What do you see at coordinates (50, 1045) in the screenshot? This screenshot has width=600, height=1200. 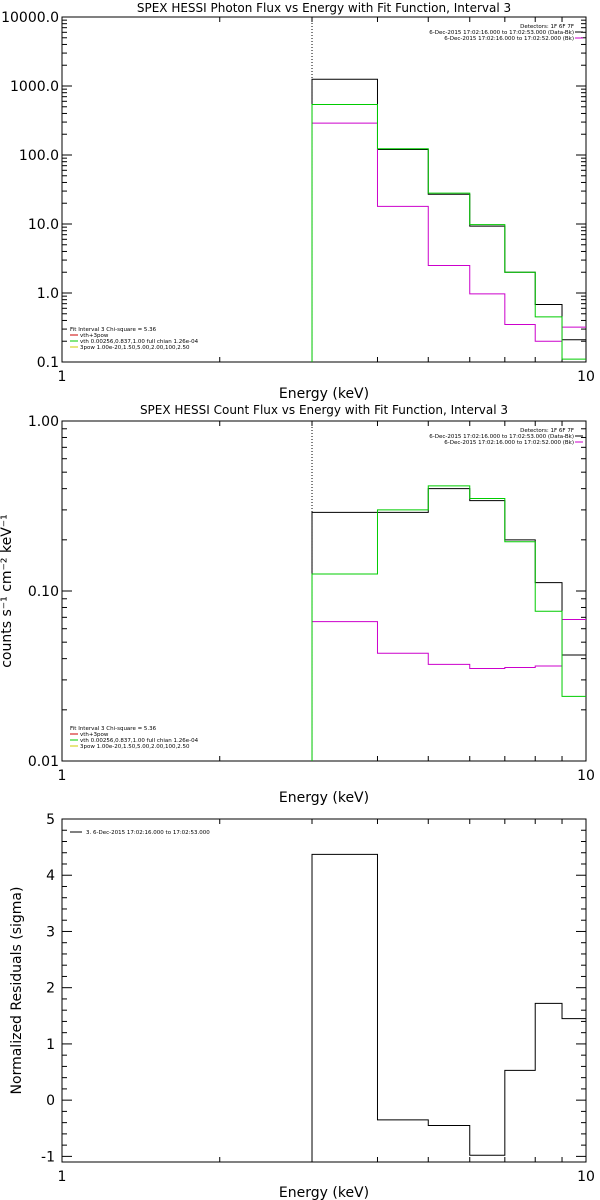 I see `y-tick-label: 1` at bounding box center [50, 1045].